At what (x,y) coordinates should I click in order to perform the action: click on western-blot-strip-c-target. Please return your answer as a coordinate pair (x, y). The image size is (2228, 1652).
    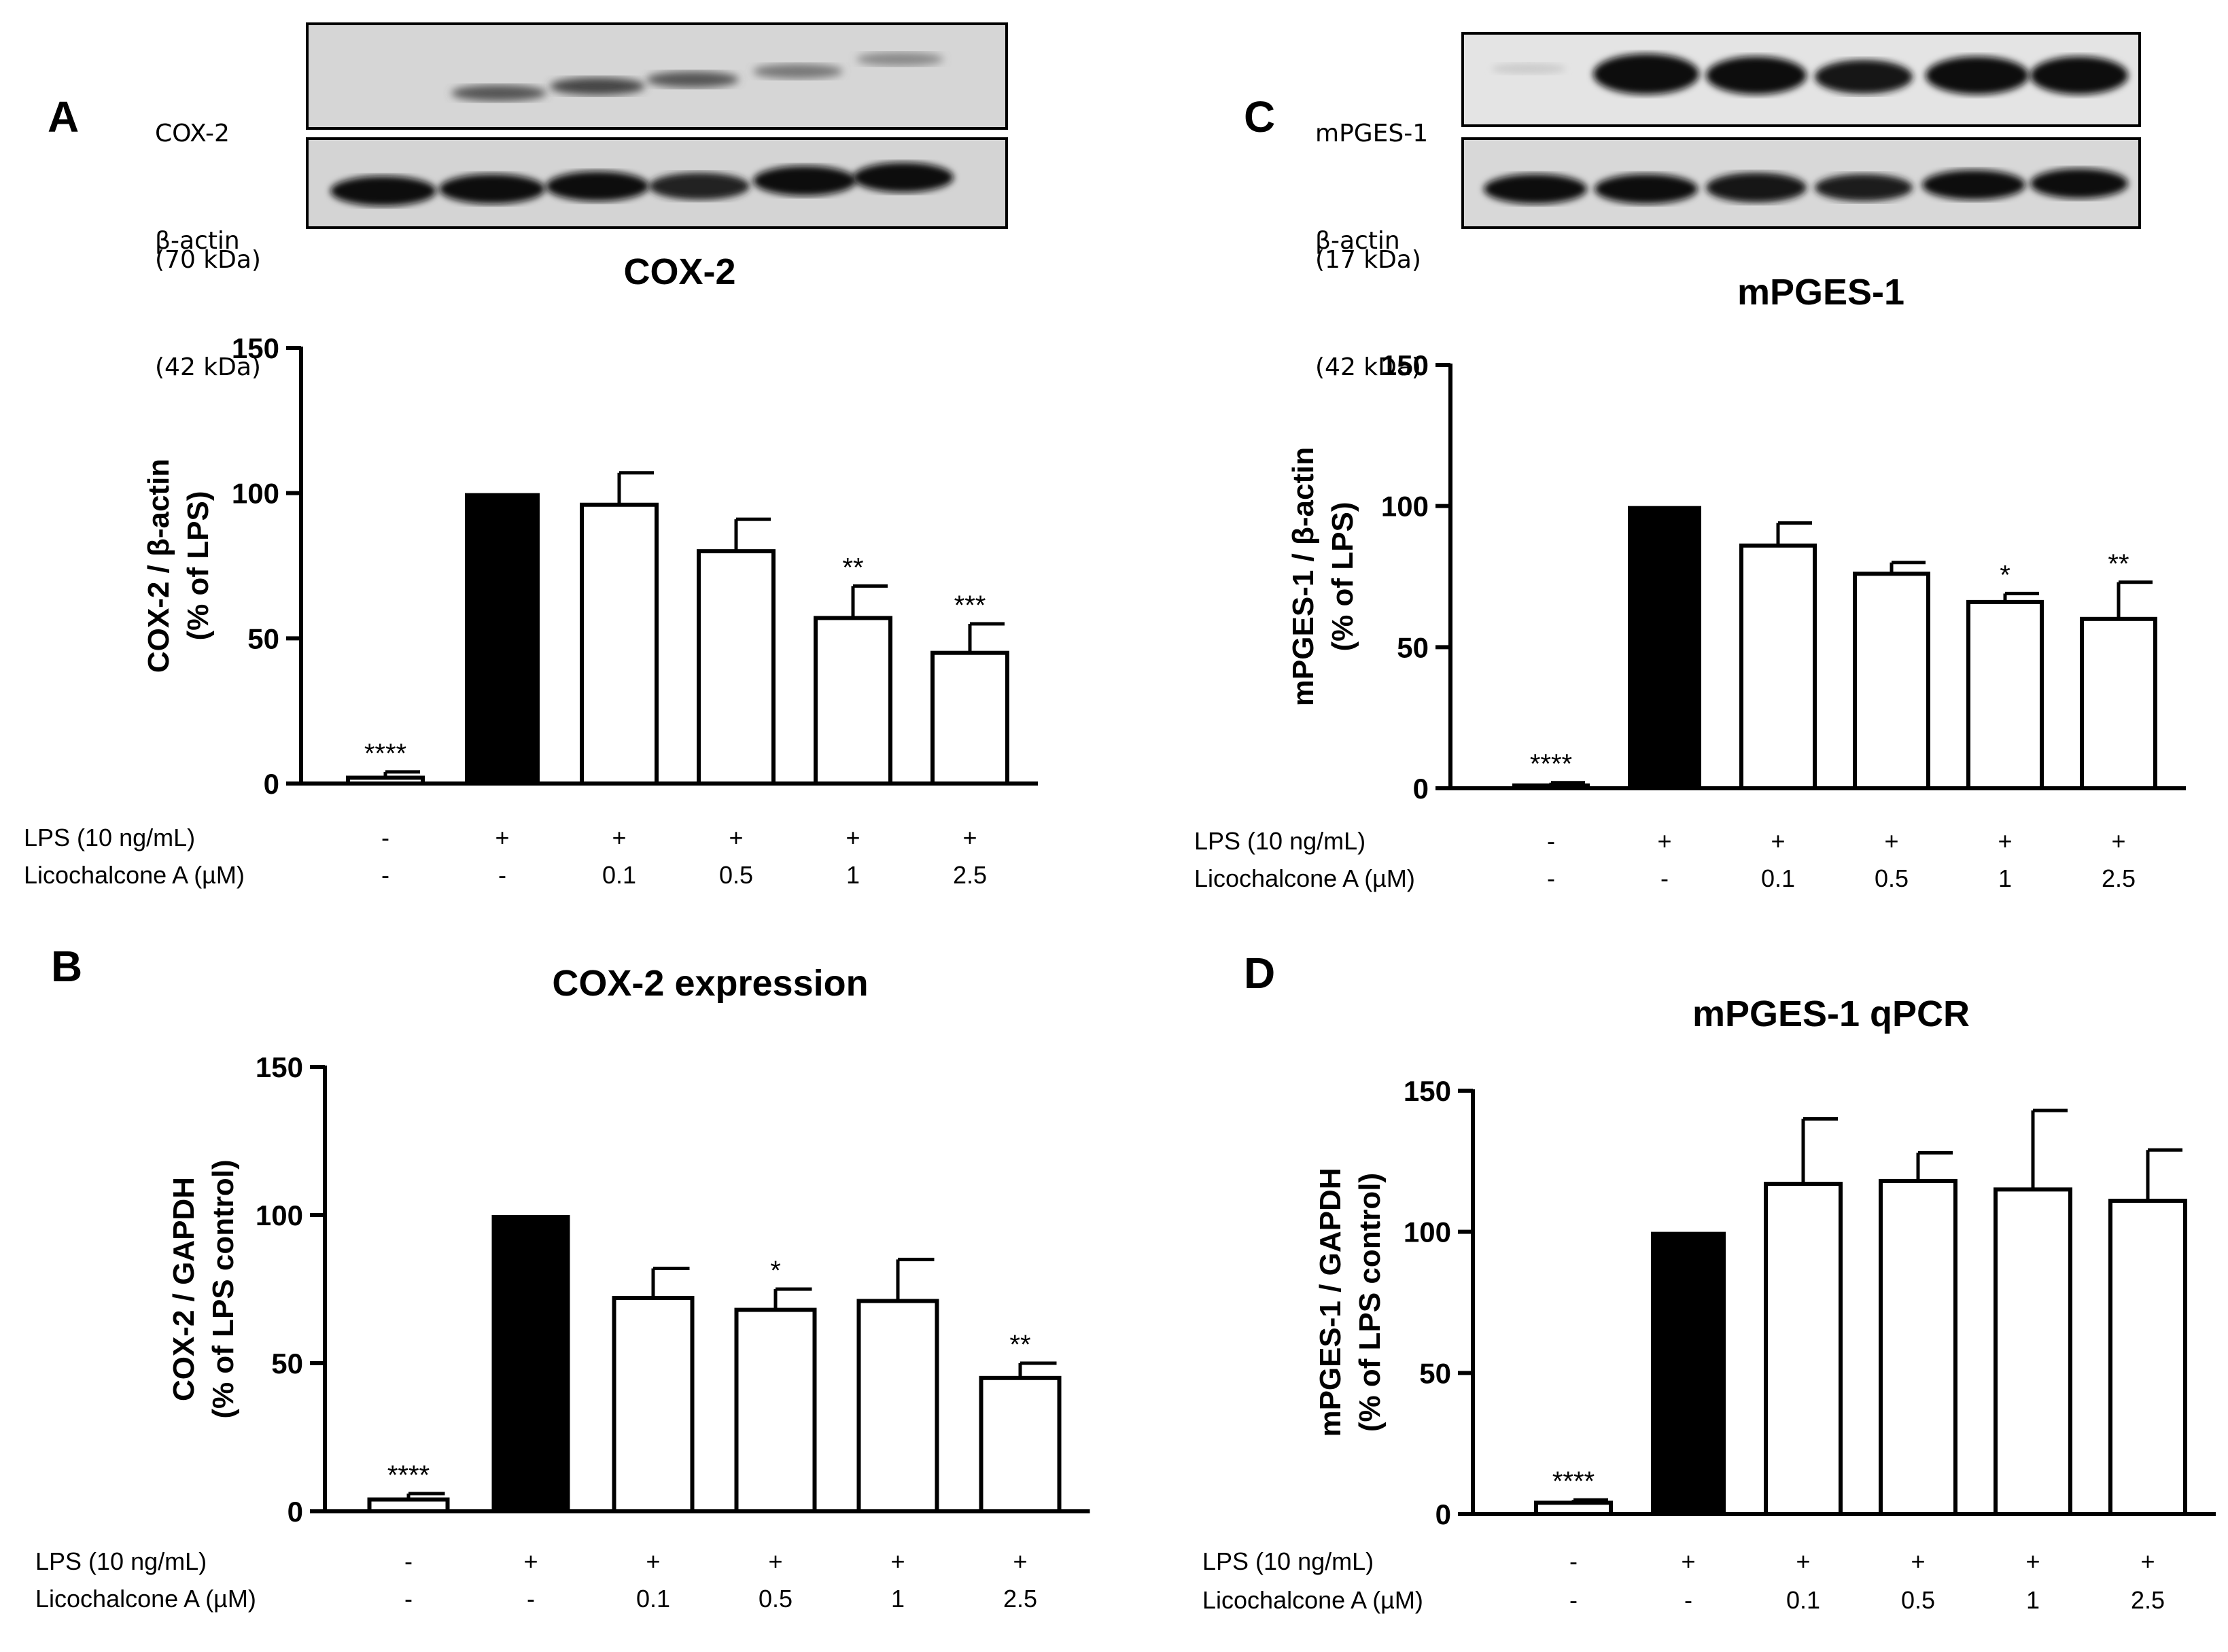
    Looking at the image, I should click on (1801, 79).